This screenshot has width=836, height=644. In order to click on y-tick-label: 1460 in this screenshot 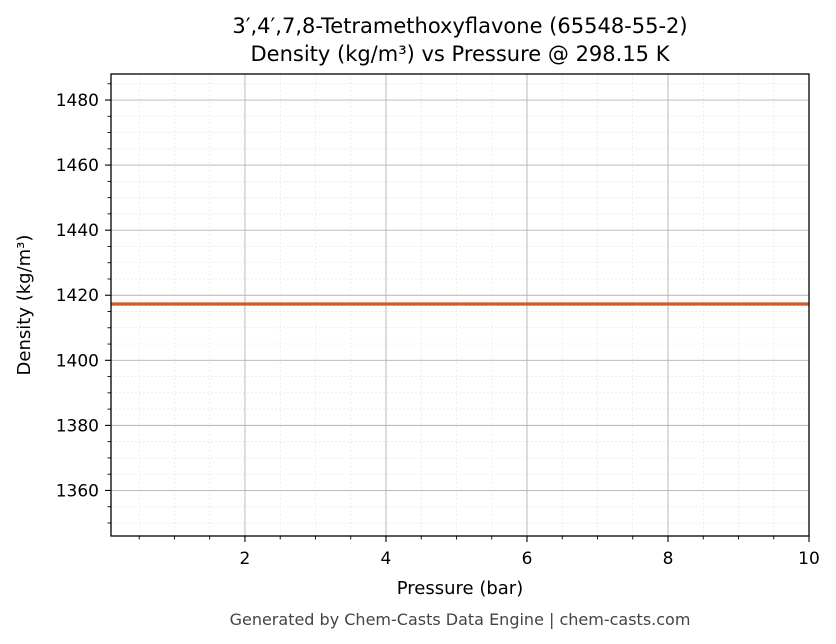, I will do `click(77, 166)`.